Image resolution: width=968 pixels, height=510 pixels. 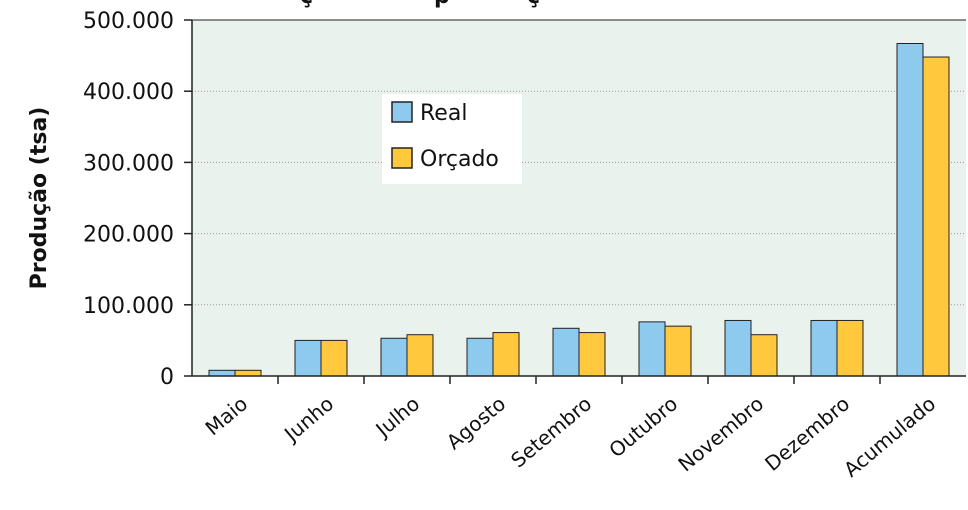 What do you see at coordinates (308, 358) in the screenshot?
I see `bar-real-junho` at bounding box center [308, 358].